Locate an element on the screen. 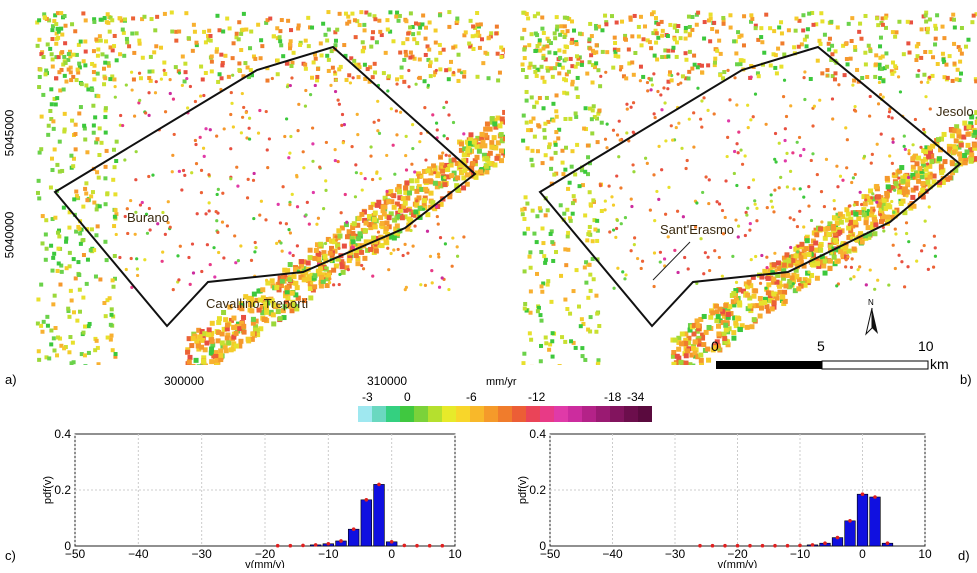 This screenshot has width=977, height=573. scale-tick-10: 10 is located at coordinates (926, 346).